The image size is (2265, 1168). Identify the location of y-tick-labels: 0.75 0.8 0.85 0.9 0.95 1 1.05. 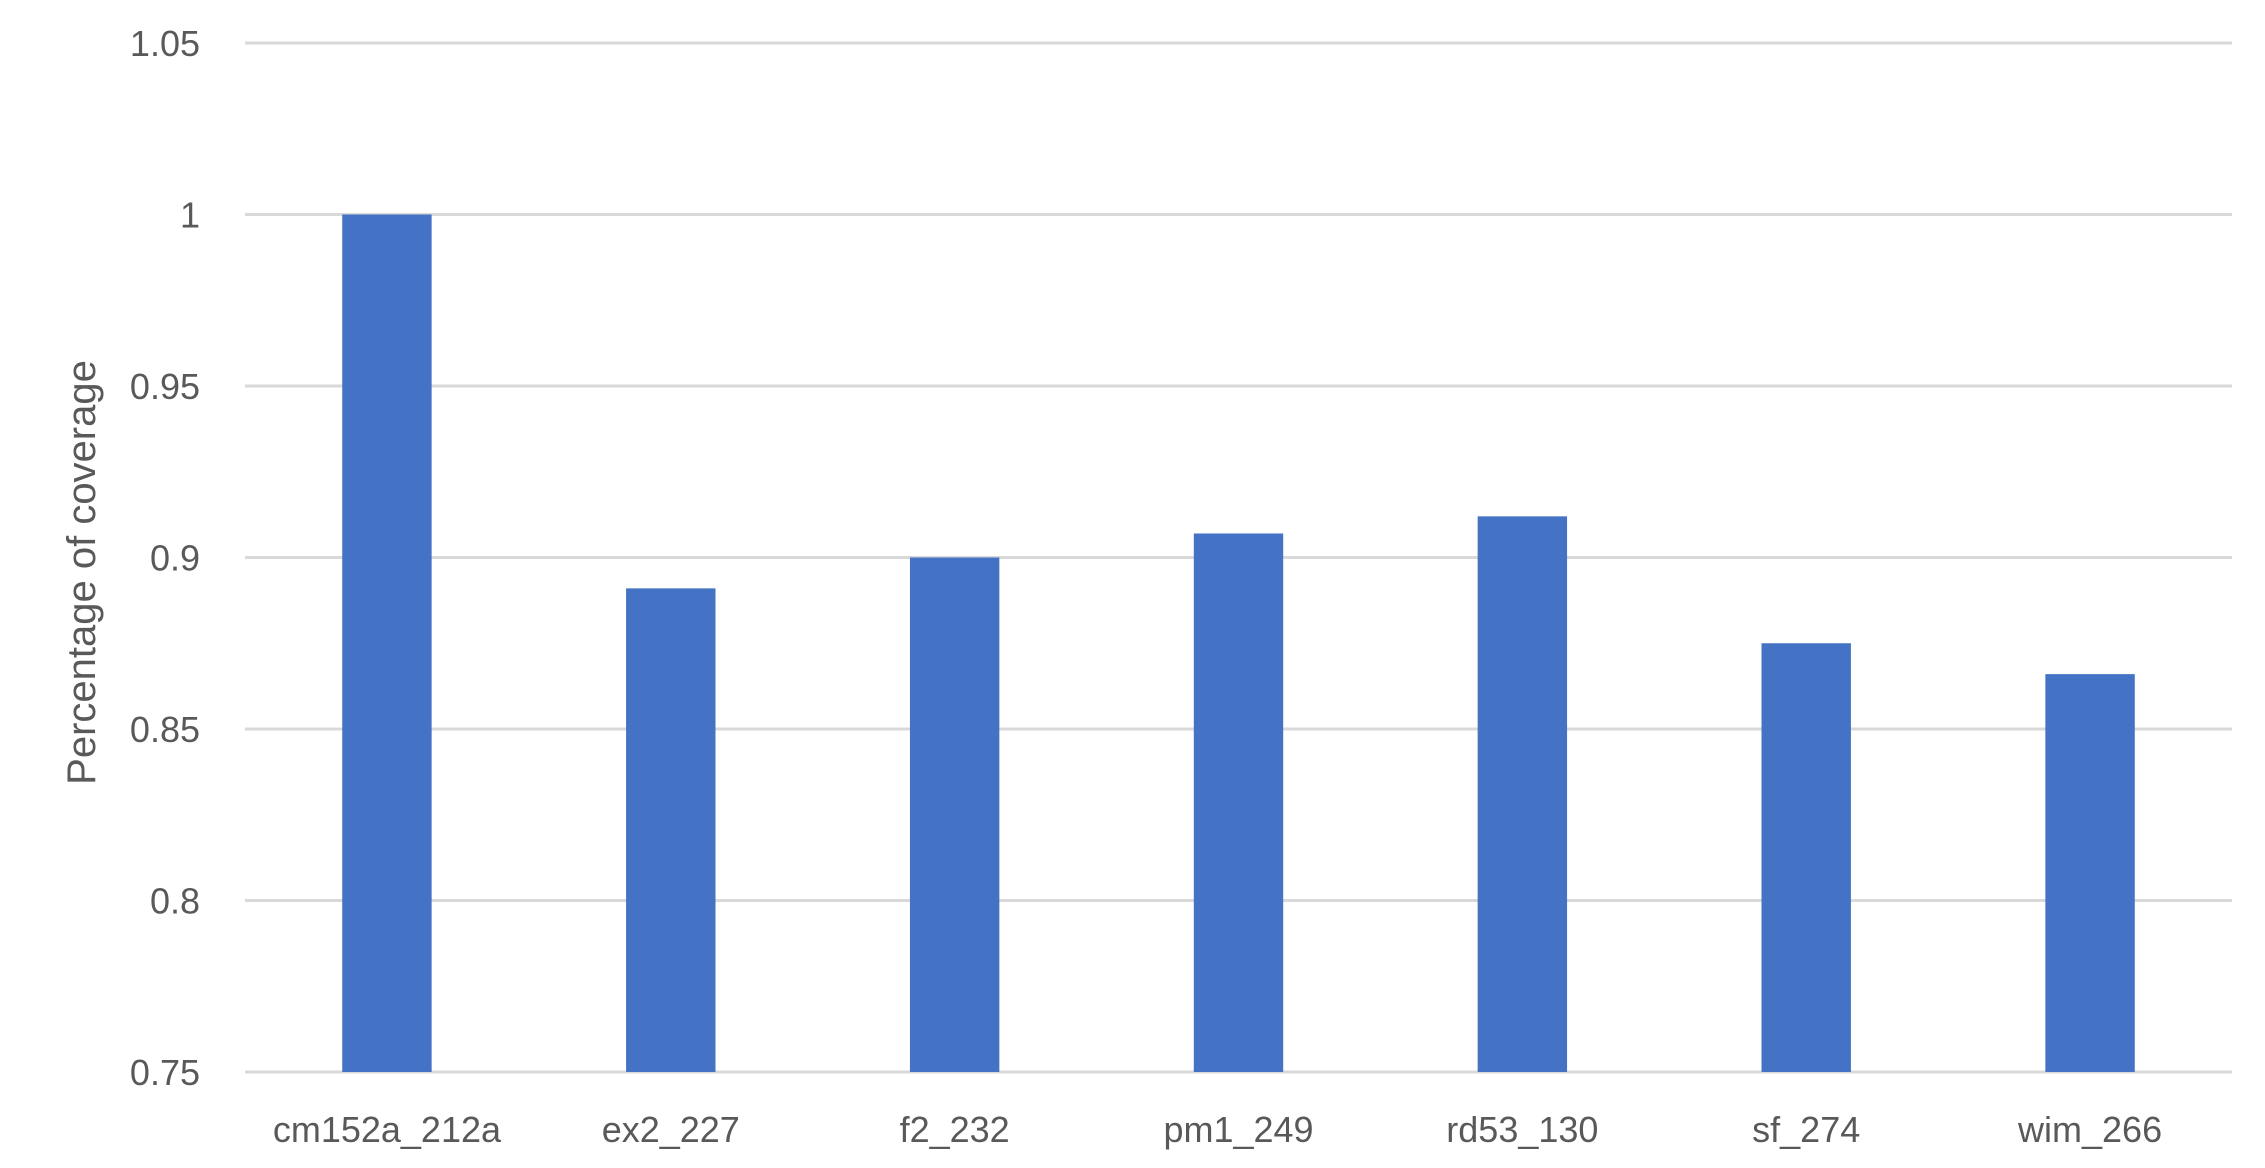
(165, 558).